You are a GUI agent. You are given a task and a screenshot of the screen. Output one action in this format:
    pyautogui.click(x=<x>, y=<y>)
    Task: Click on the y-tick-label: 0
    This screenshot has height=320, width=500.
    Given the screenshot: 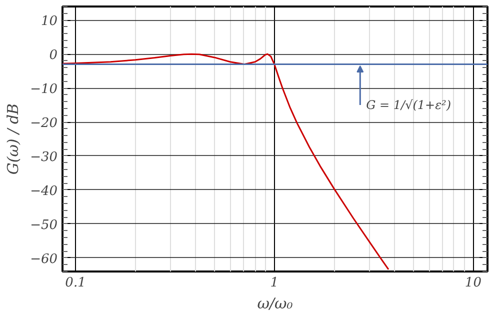 What is the action you would take?
    pyautogui.click(x=53, y=56)
    